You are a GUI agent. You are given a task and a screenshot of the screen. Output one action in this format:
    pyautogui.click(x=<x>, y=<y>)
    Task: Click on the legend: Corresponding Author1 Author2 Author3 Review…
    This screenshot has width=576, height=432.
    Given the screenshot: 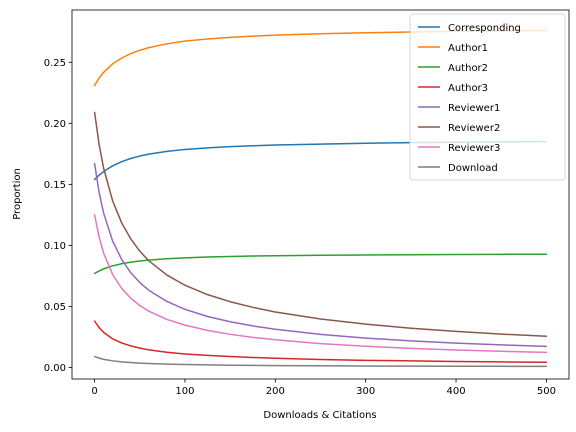 What is the action you would take?
    pyautogui.click(x=487, y=97)
    